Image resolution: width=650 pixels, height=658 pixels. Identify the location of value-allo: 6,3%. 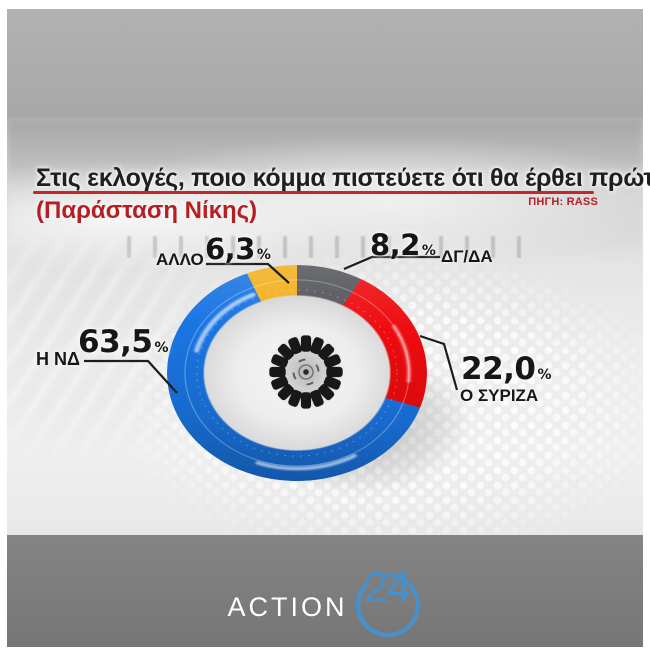
(238, 249).